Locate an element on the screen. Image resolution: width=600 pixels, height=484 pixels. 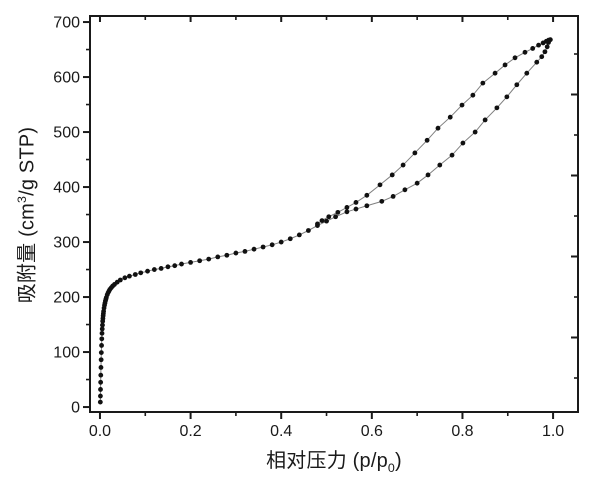
x-axis-label: 相对压力 (p/p0) is located at coordinates (334, 459).